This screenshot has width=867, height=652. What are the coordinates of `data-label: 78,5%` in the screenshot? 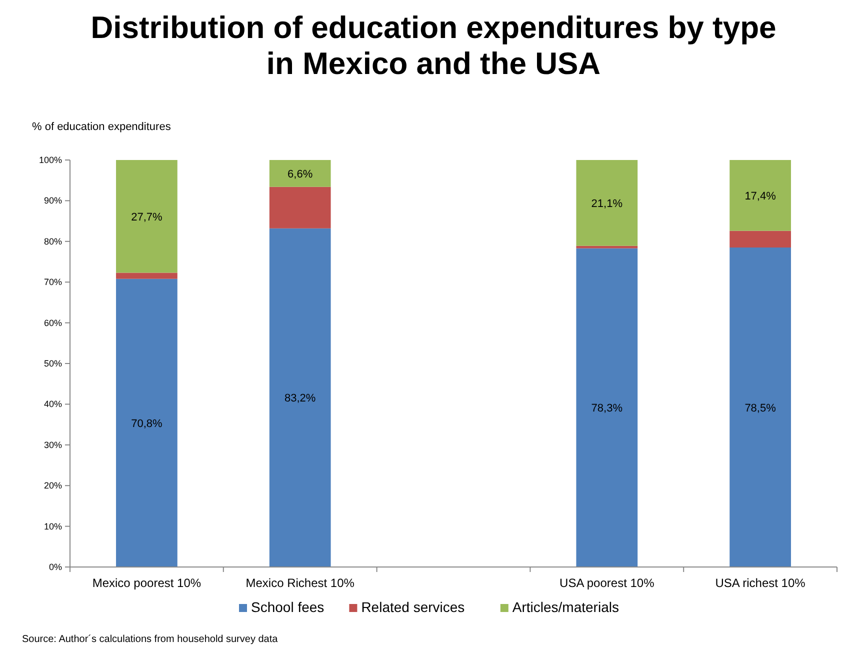 It's located at (760, 408).